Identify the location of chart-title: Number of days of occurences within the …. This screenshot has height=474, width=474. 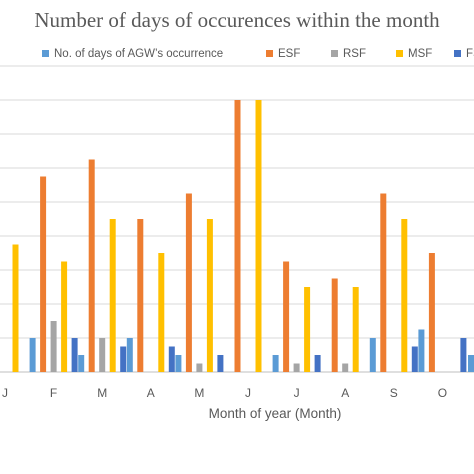
(237, 20).